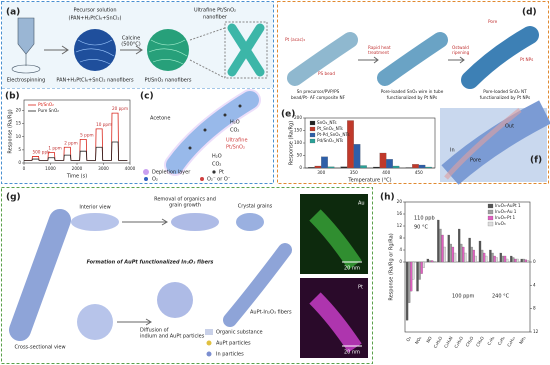  What do you see at coordinates (360, 288) in the screenshot?
I see `text: Pt` at bounding box center [360, 288].